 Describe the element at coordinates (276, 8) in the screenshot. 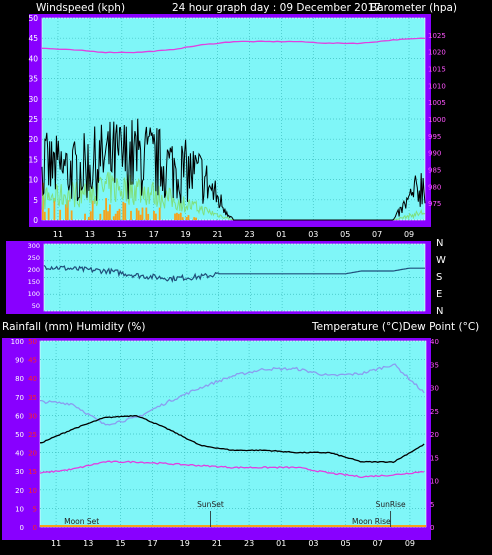

I see `title-date: 24 hour graph day : 09 December 2017` at that location.